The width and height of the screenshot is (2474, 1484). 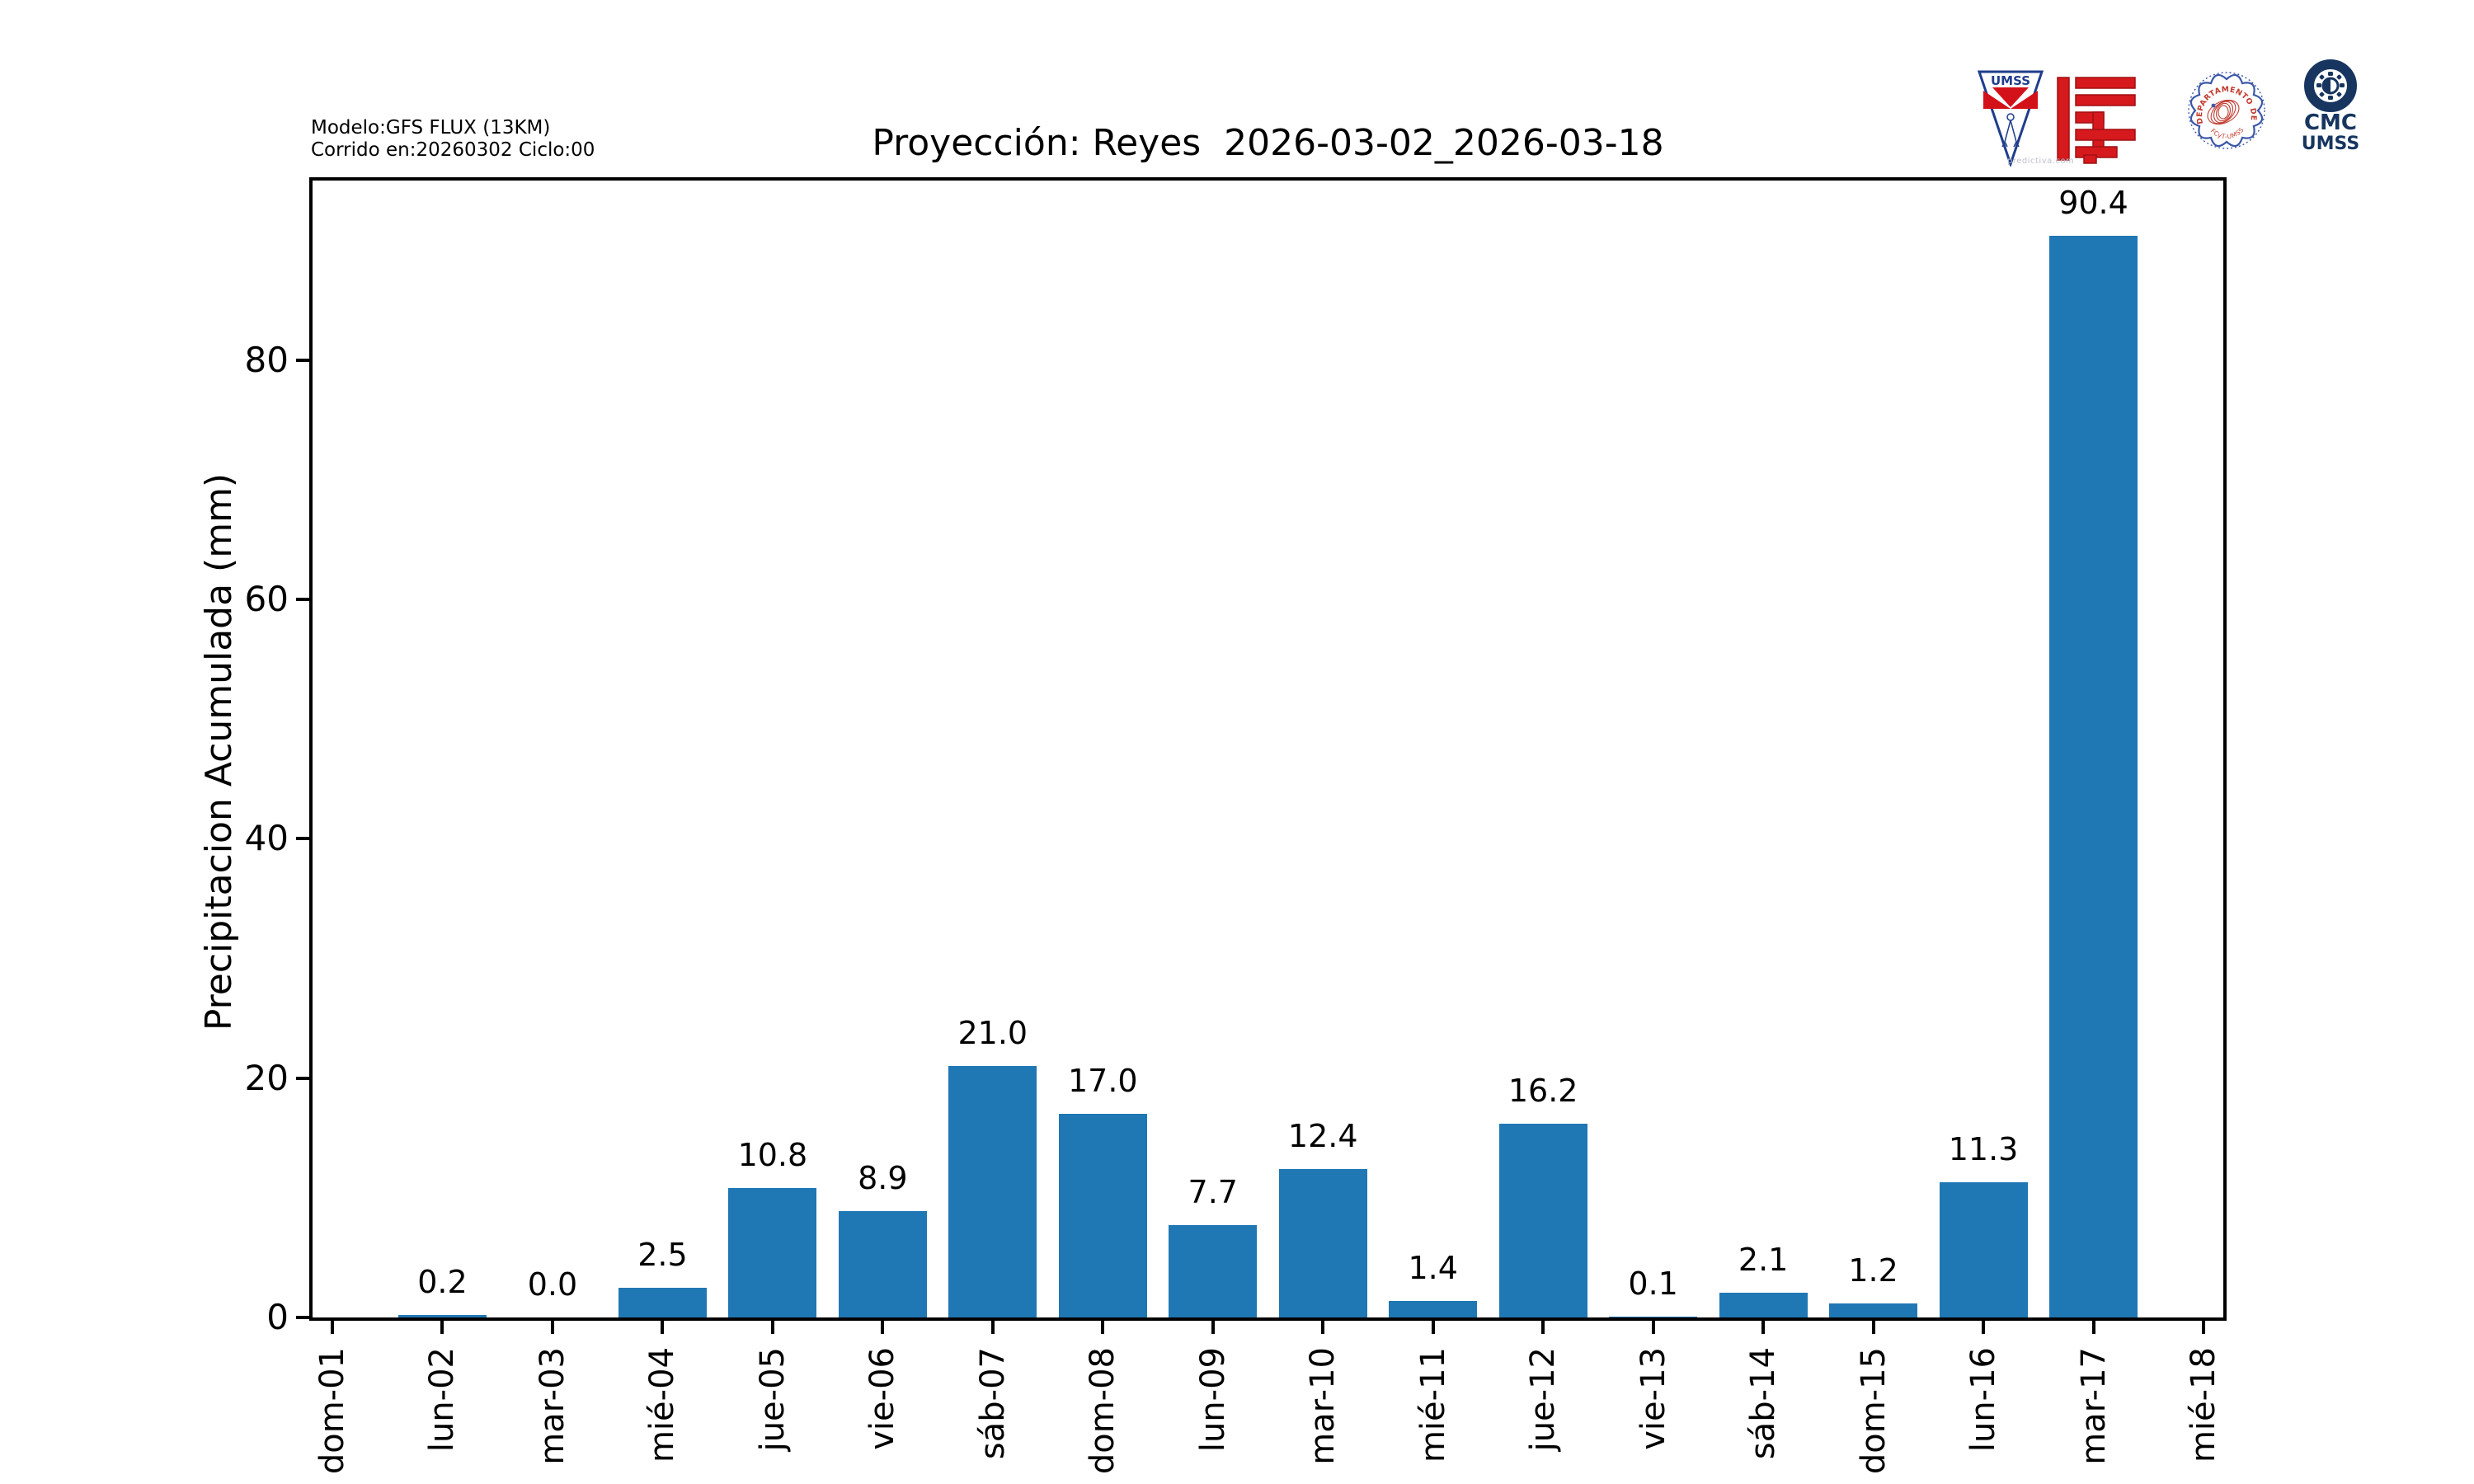 I want to click on bar-value-label: 2.1, so click(x=1763, y=1259).